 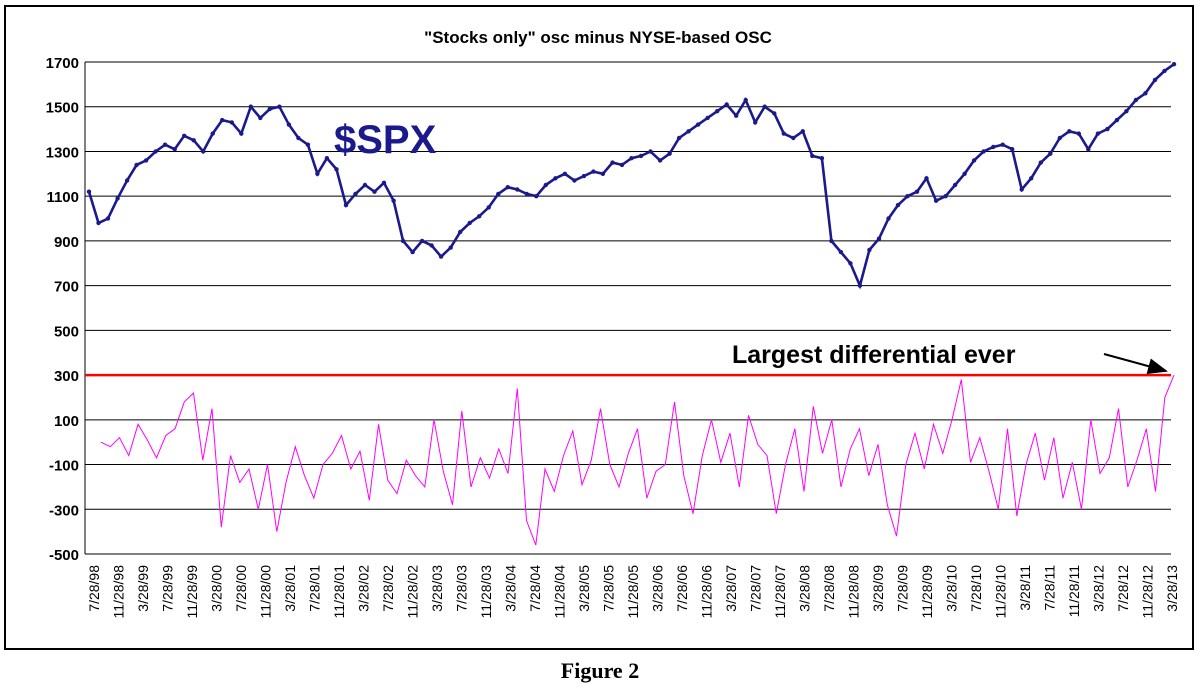 I want to click on y-tick-label: 1500, so click(x=62, y=108).